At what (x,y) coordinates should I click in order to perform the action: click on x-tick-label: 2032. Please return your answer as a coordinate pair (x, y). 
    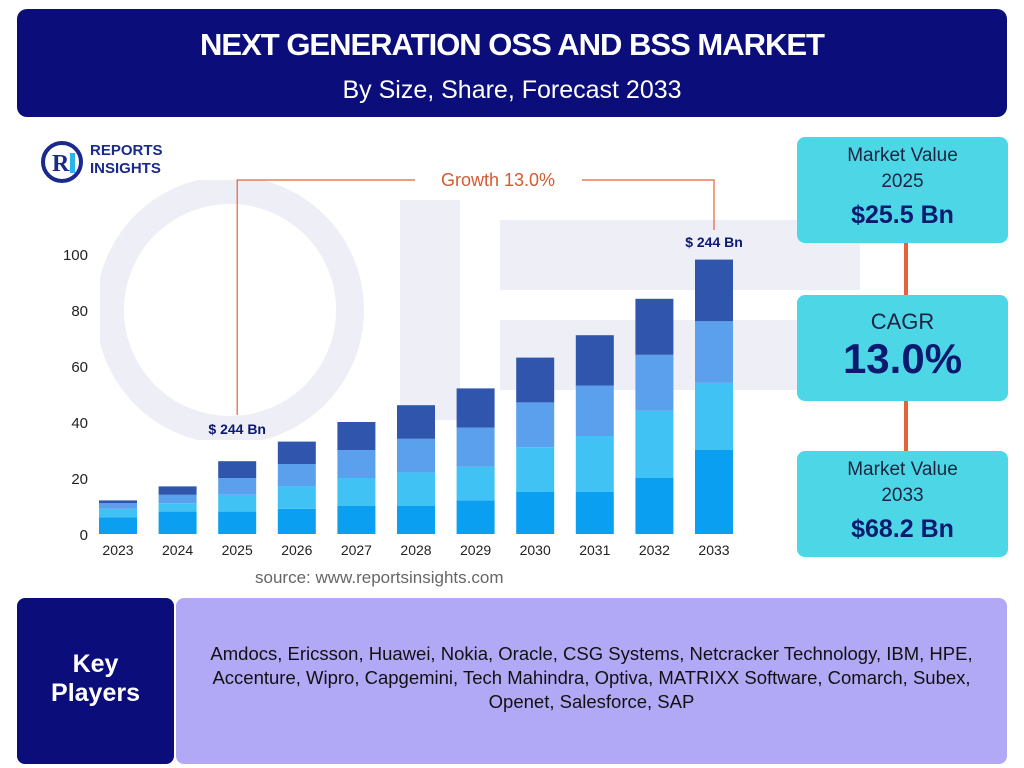
    Looking at the image, I should click on (654, 550).